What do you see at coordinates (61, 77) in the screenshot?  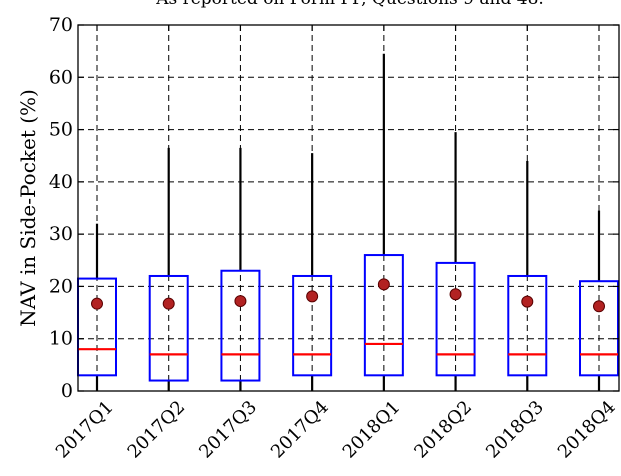 I see `y-tick-label: 60` at bounding box center [61, 77].